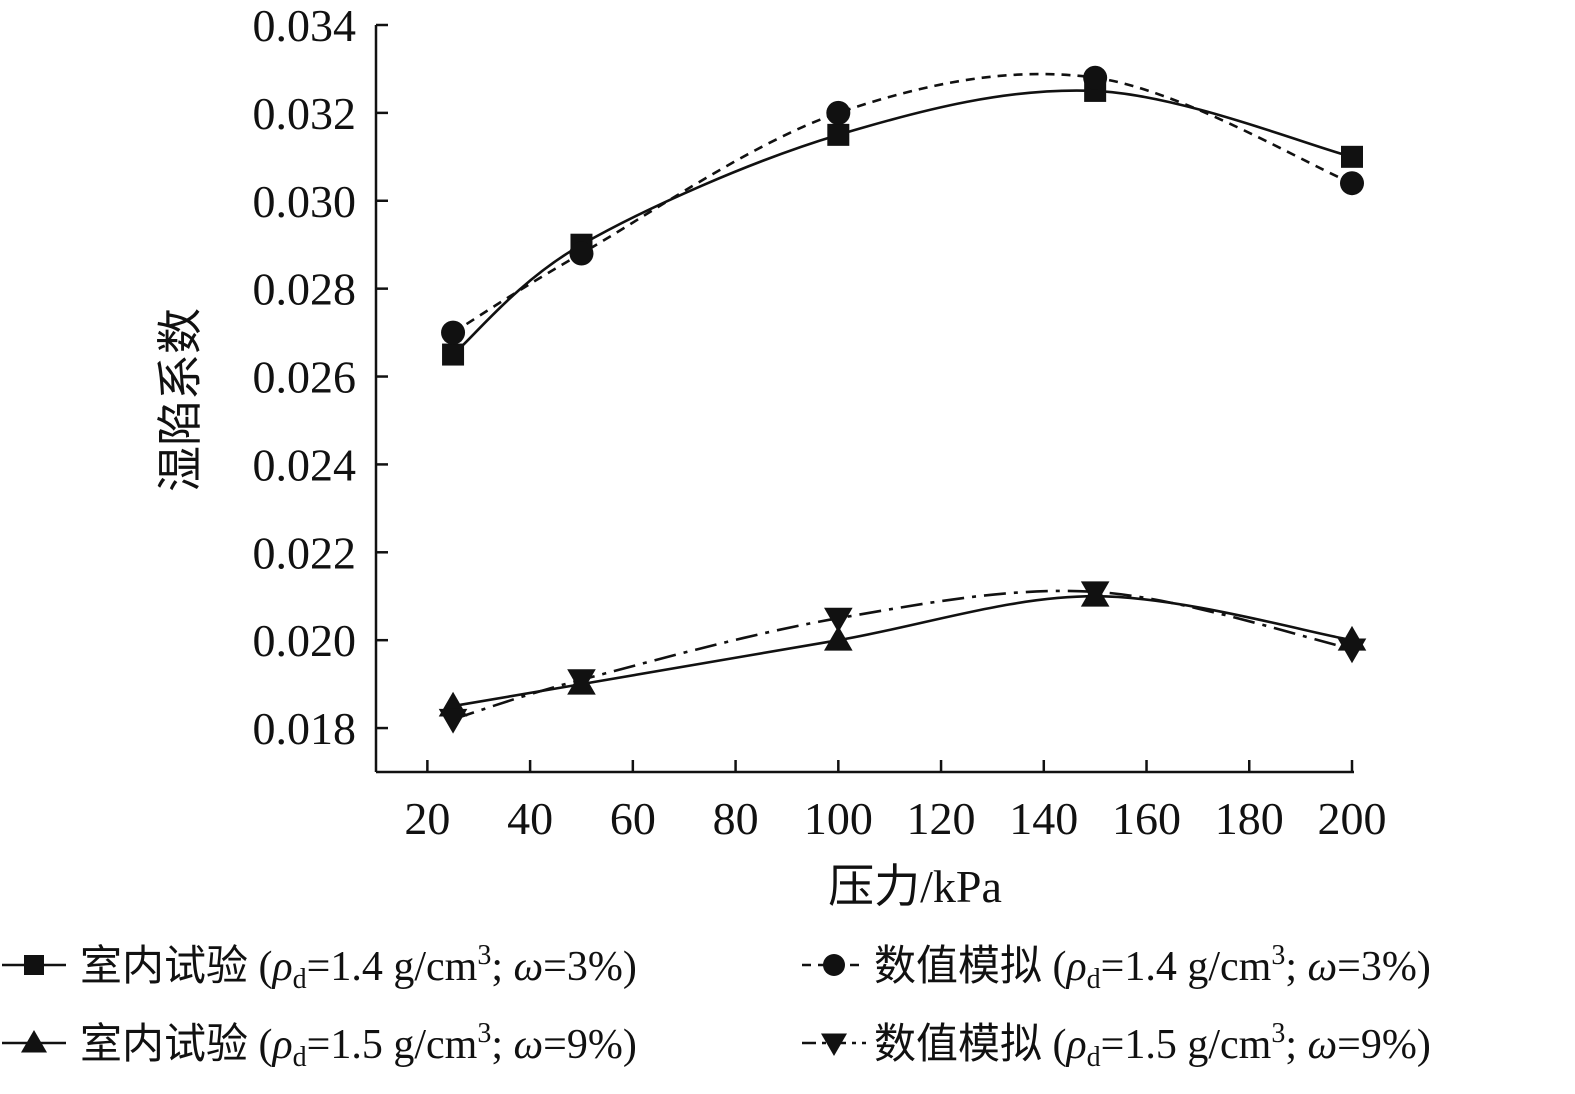 The image size is (1575, 1094). What do you see at coordinates (305, 464) in the screenshot?
I see `y-tick-label: 0.024` at bounding box center [305, 464].